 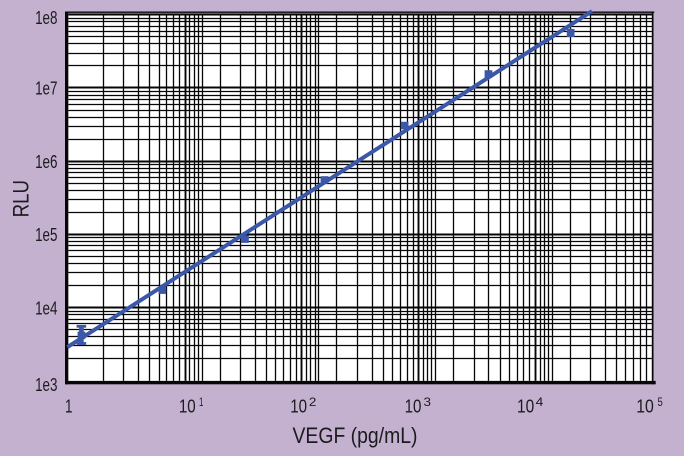 What do you see at coordinates (46, 235) in the screenshot?
I see `svg-text: 1e5` at bounding box center [46, 235].